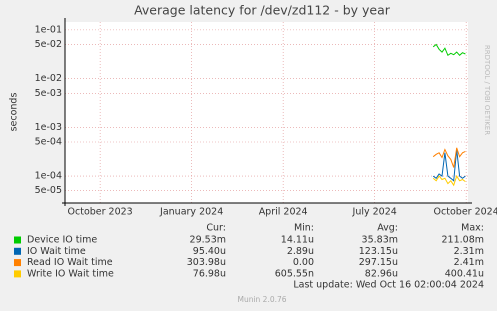  What do you see at coordinates (294, 273) in the screenshot?
I see `legend-stat: 605.55n` at bounding box center [294, 273].